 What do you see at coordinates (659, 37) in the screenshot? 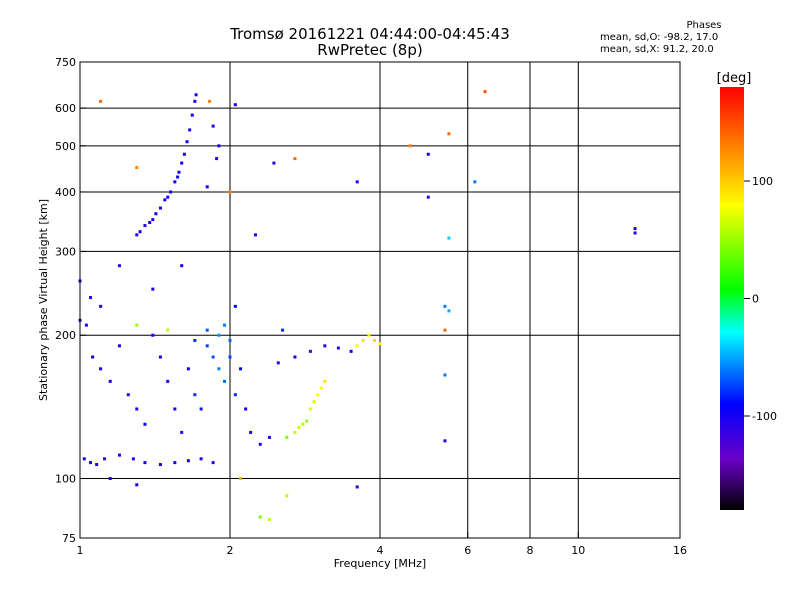
I see `phases-line-o: mean, sd,O: -98.2, 17.0` at bounding box center [659, 37].